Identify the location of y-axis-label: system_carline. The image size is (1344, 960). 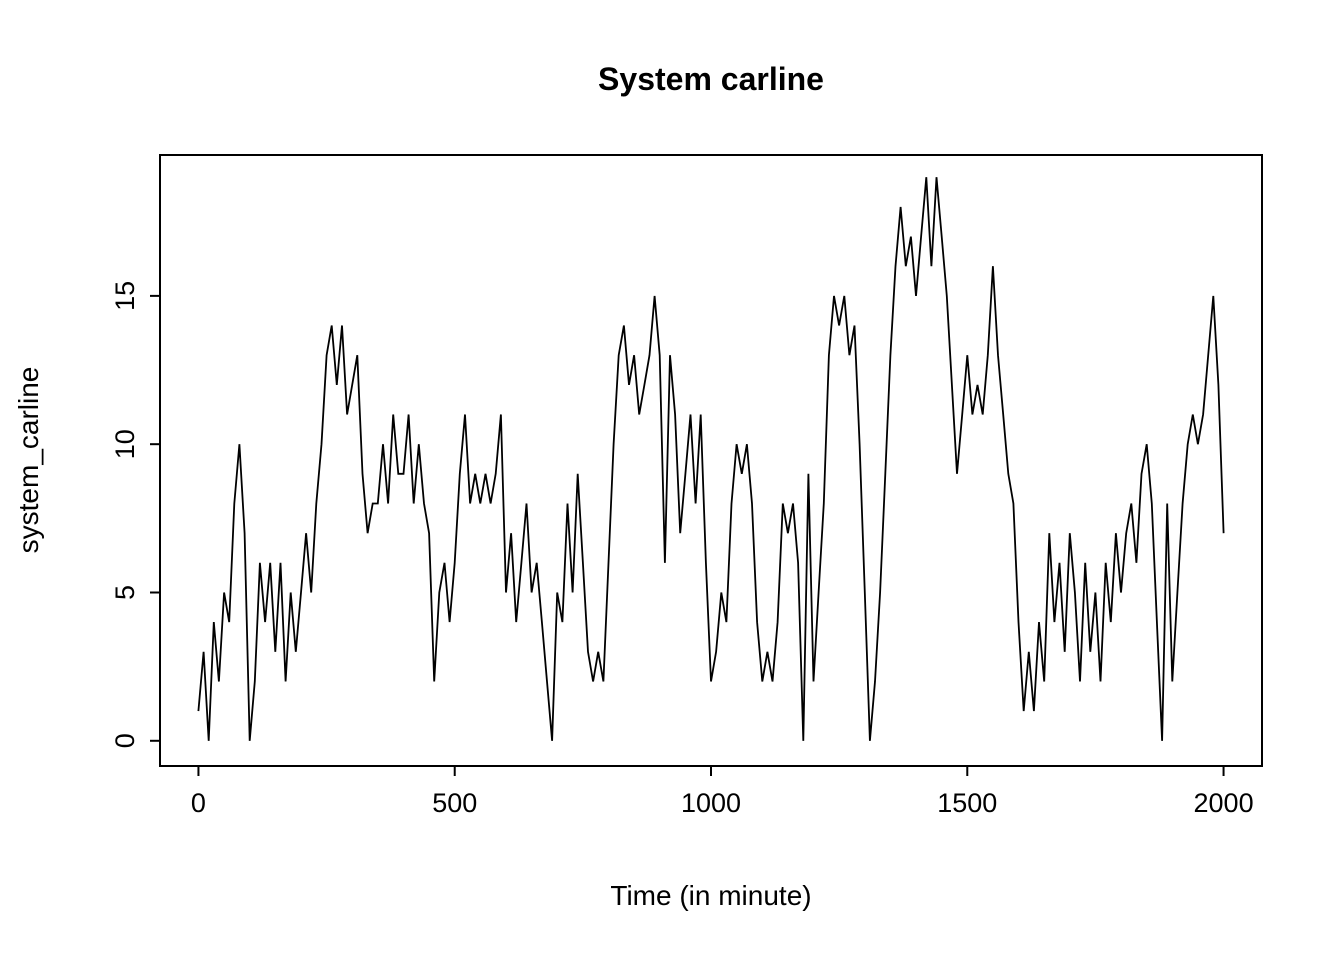
(28, 460).